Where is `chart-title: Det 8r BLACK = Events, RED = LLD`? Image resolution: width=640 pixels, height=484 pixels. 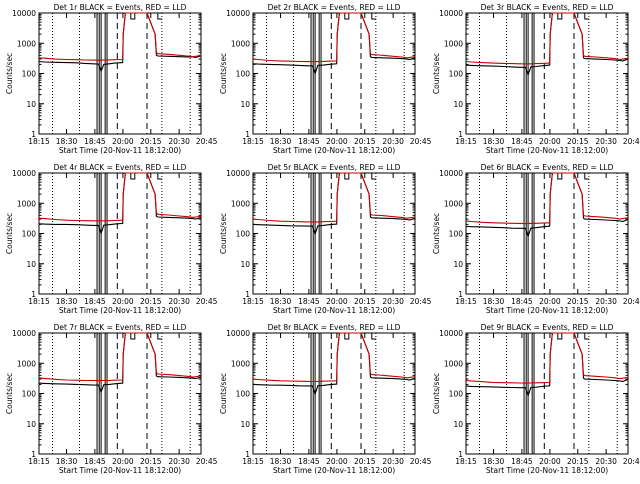 chart-title: Det 8r BLACK = Events, RED = LLD is located at coordinates (334, 327).